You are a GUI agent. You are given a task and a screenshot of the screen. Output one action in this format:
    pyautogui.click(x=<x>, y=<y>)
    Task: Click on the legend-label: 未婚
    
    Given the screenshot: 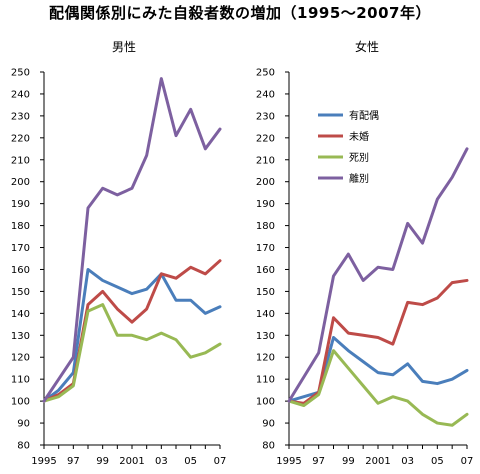 What is the action you would take?
    pyautogui.click(x=359, y=136)
    